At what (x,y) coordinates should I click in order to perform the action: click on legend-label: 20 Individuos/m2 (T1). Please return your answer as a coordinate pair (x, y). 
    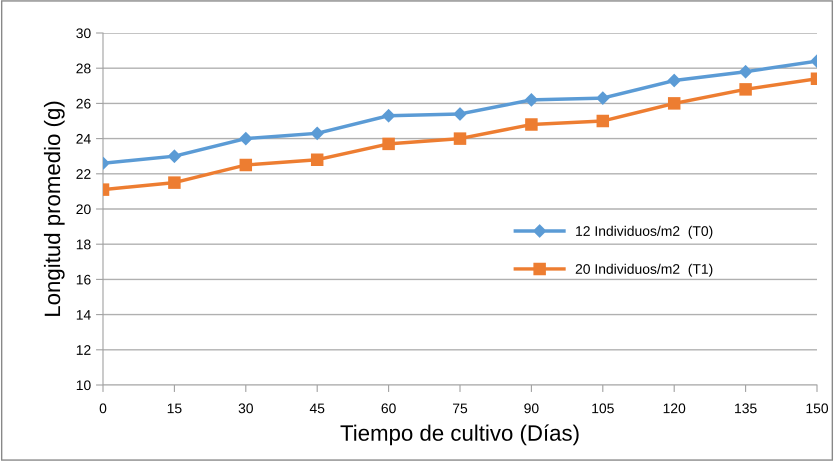
    Looking at the image, I should click on (644, 270).